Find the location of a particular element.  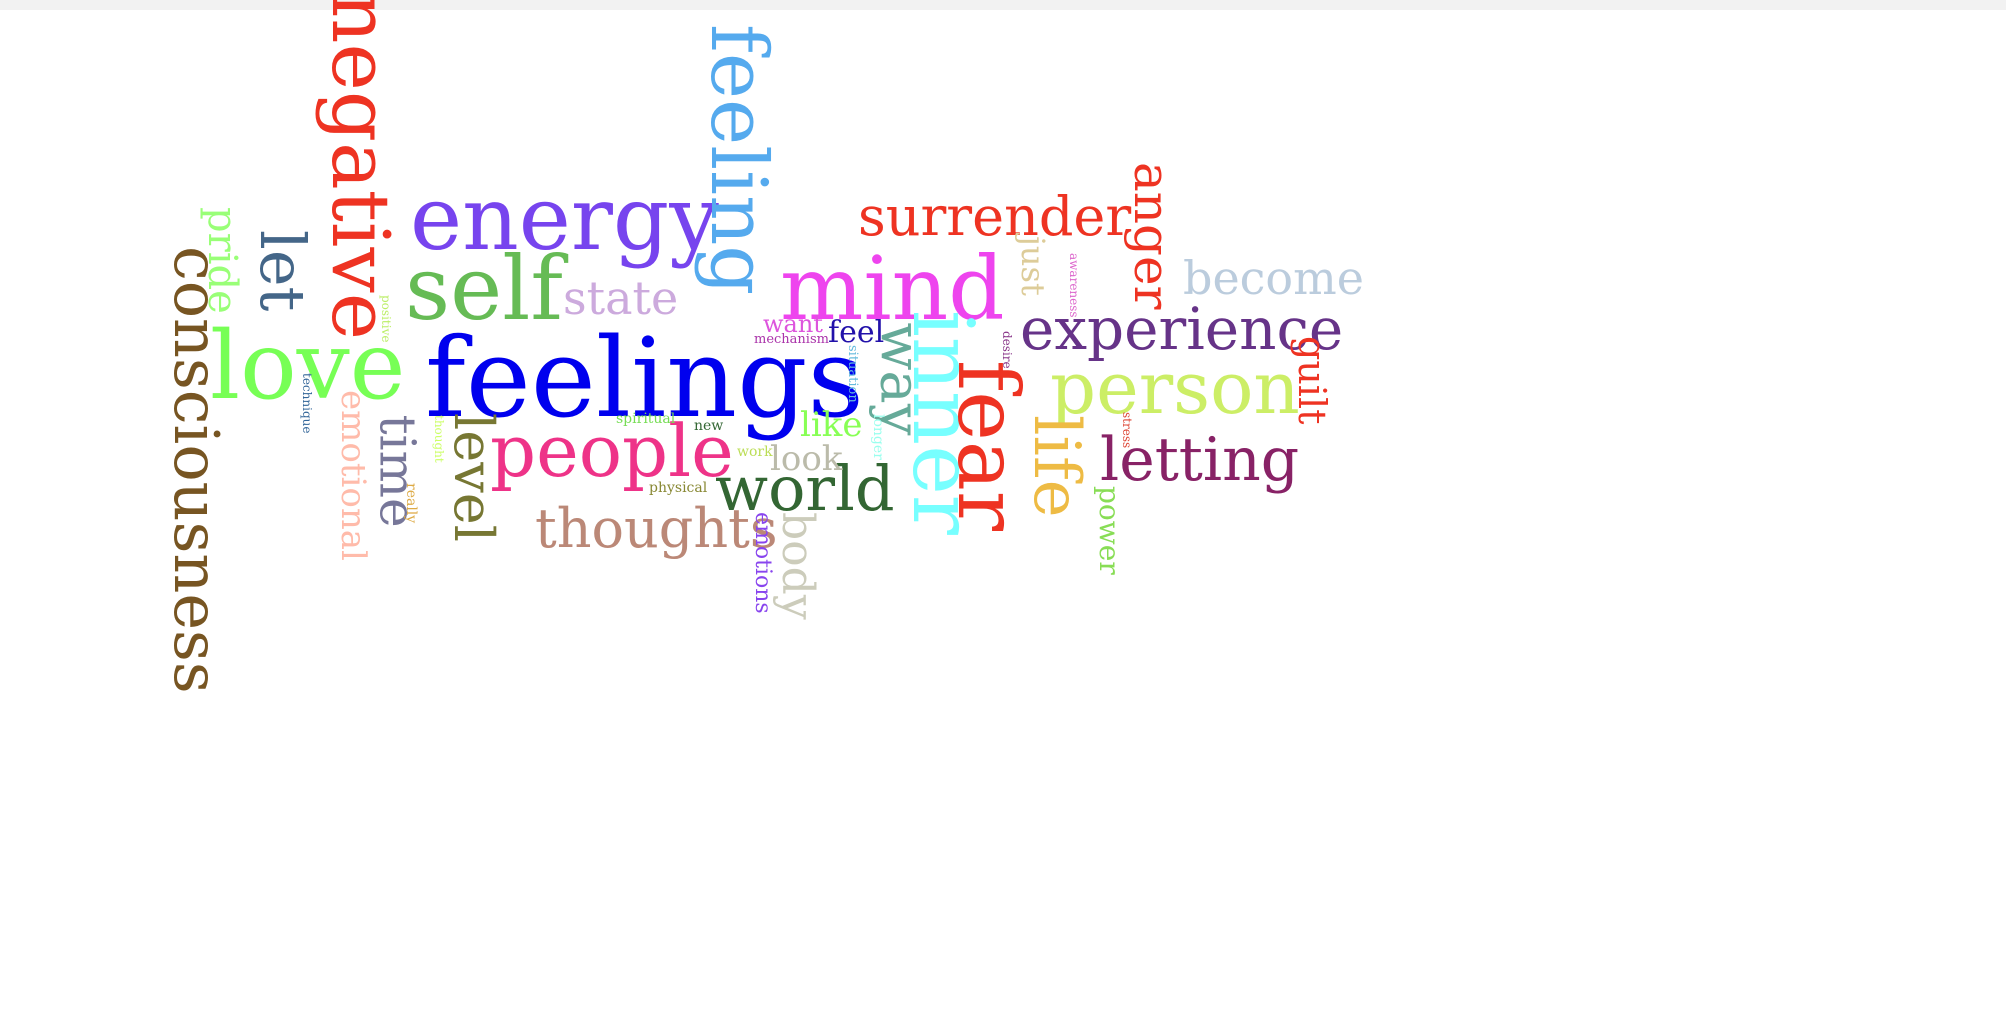

word-letting: letting is located at coordinates (1200, 460).